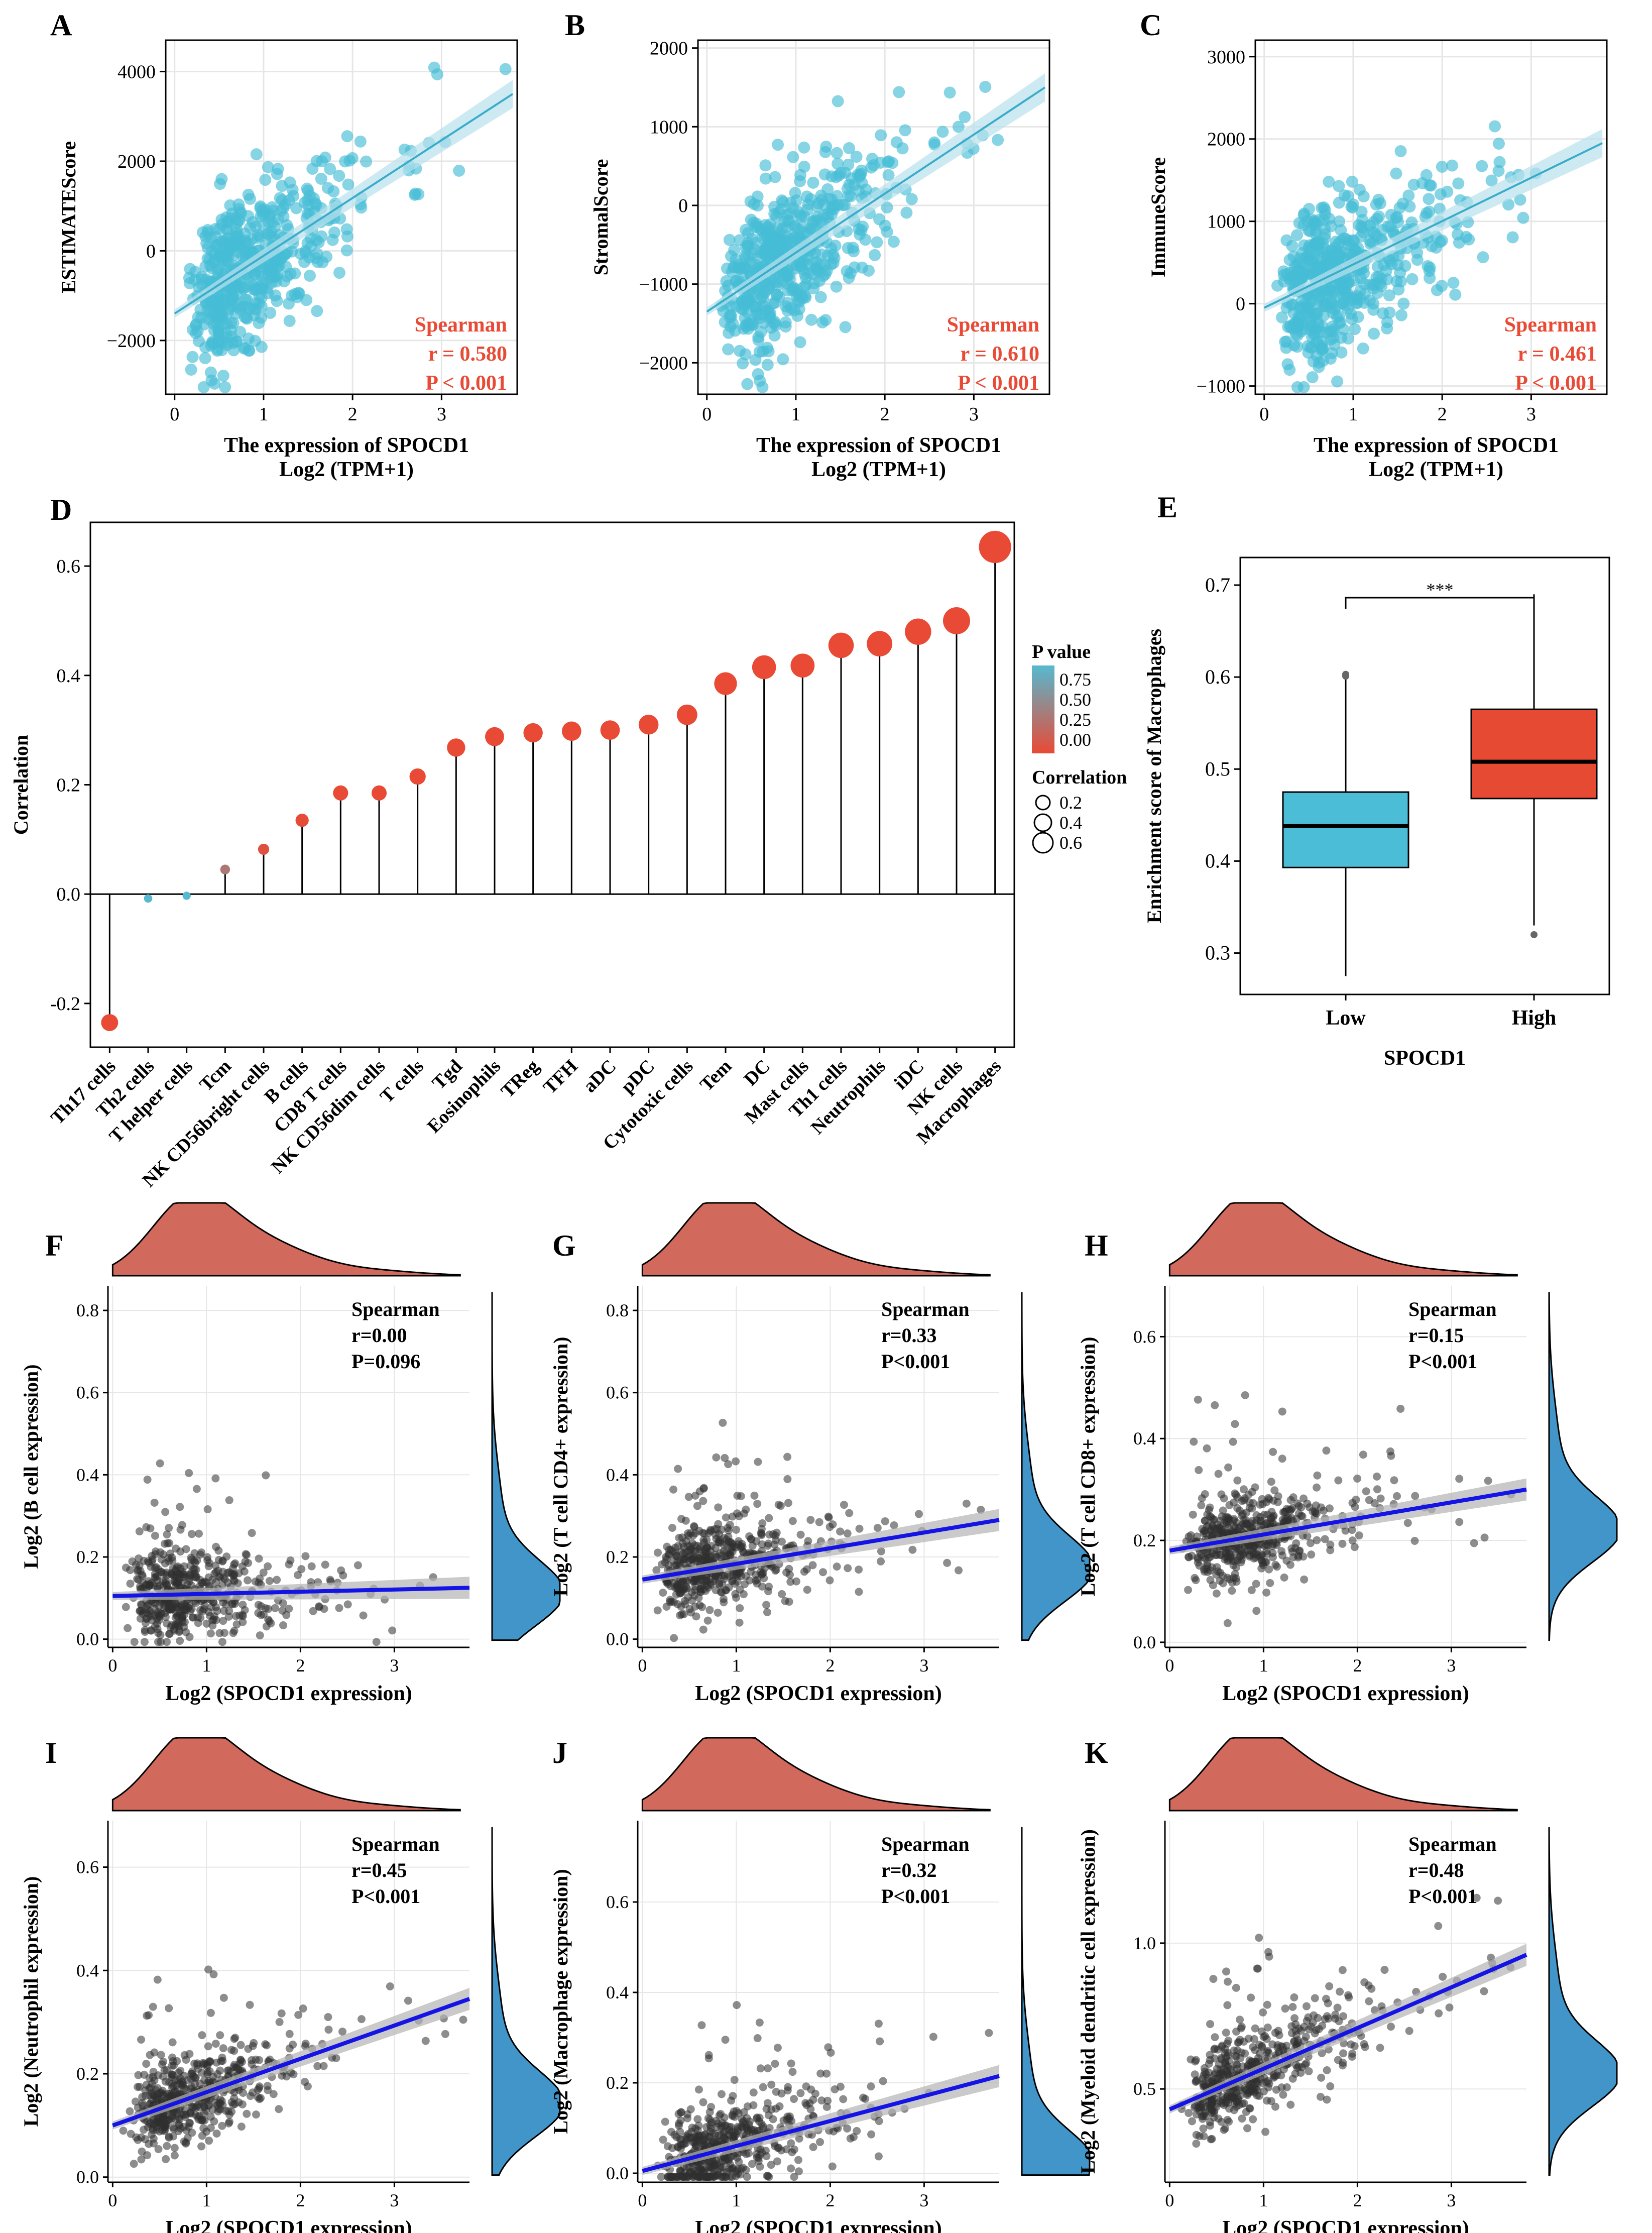  I want to click on y-tick-label: 0.2, so click(1144, 1540).